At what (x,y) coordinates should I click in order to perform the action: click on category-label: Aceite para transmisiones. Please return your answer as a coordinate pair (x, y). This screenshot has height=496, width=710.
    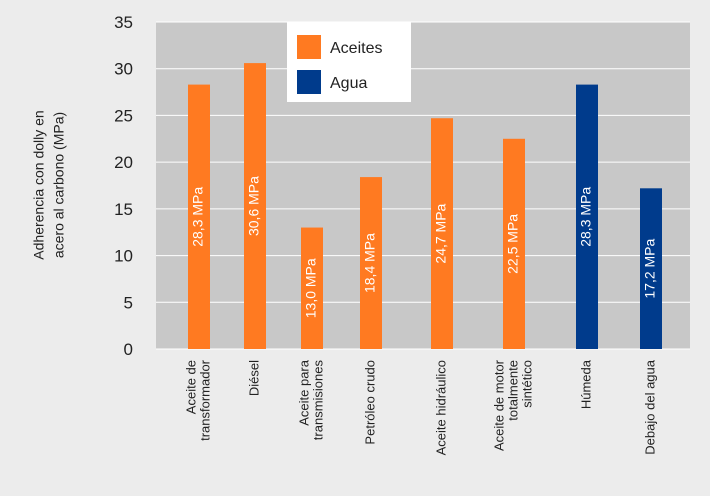
    Looking at the image, I should click on (310, 399).